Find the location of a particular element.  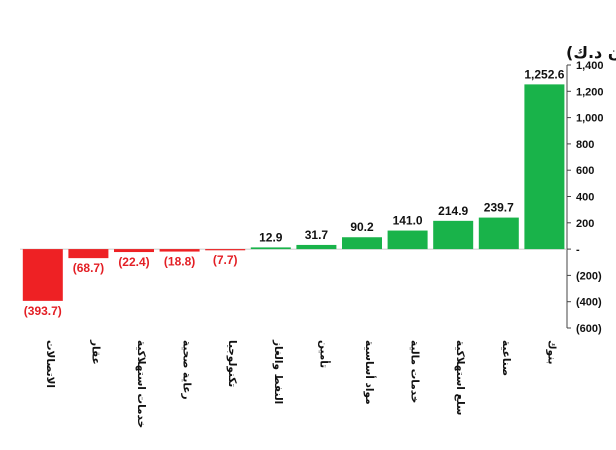

value-label: (22.4) is located at coordinates (133, 262).